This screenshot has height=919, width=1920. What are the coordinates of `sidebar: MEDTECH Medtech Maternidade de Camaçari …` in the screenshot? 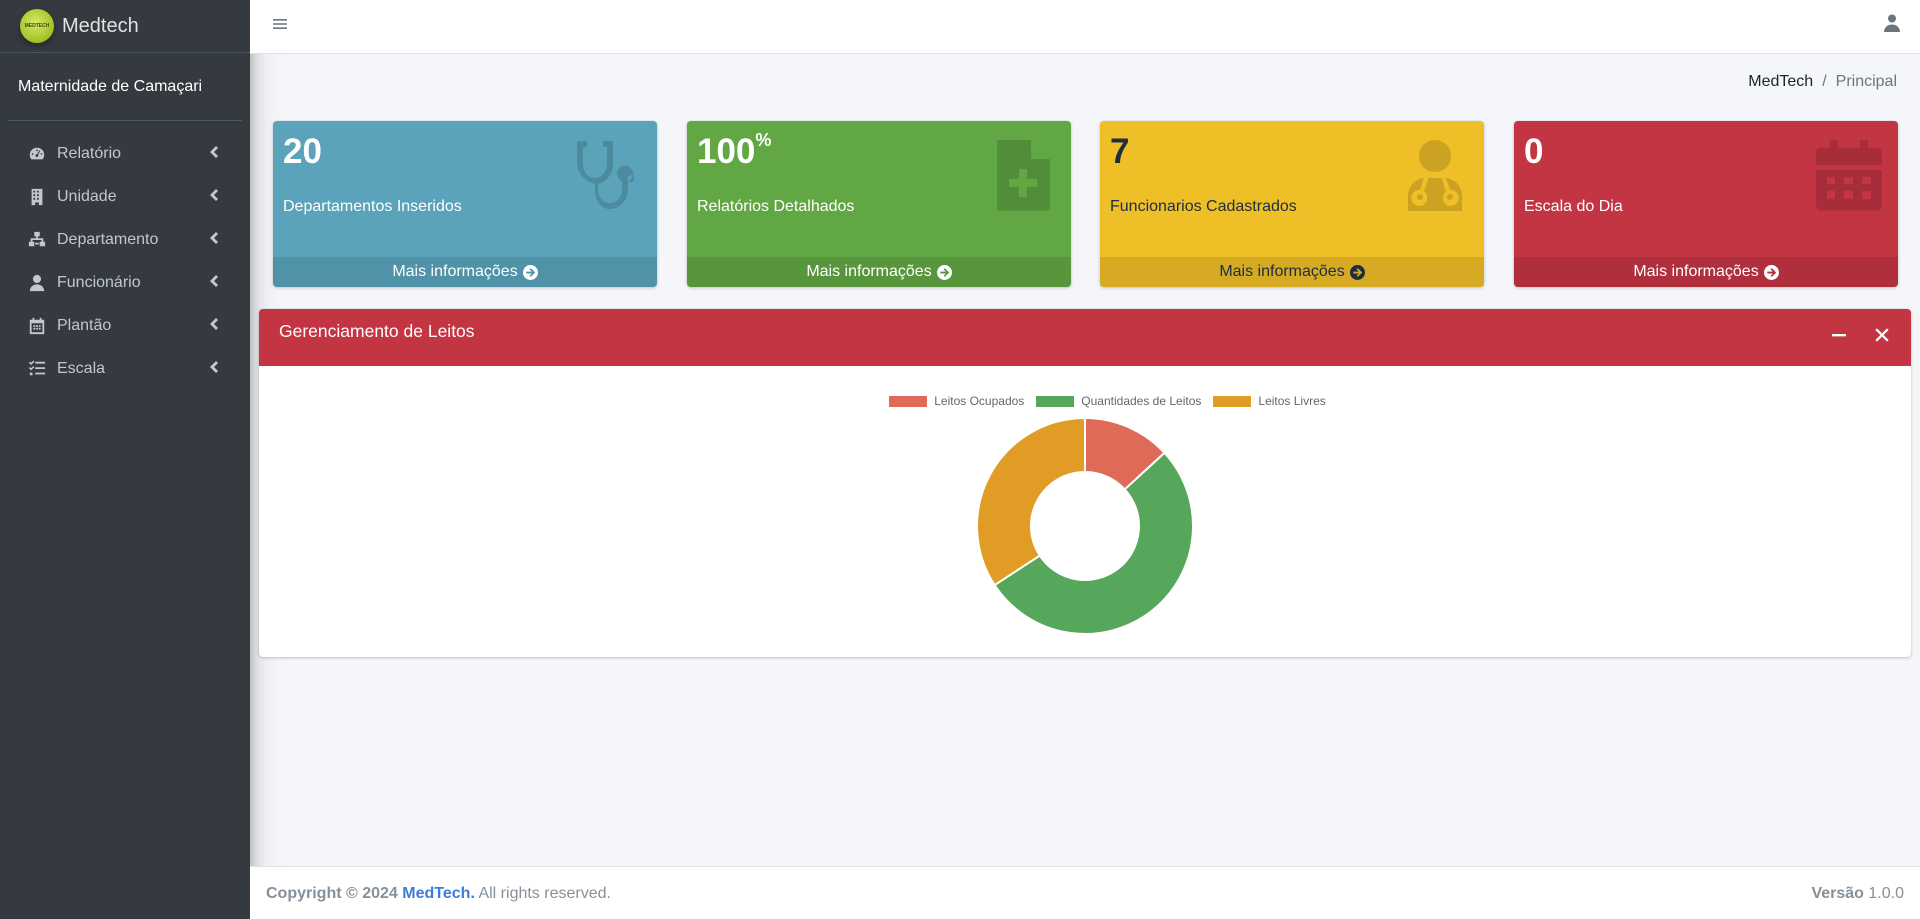 It's located at (125, 459).